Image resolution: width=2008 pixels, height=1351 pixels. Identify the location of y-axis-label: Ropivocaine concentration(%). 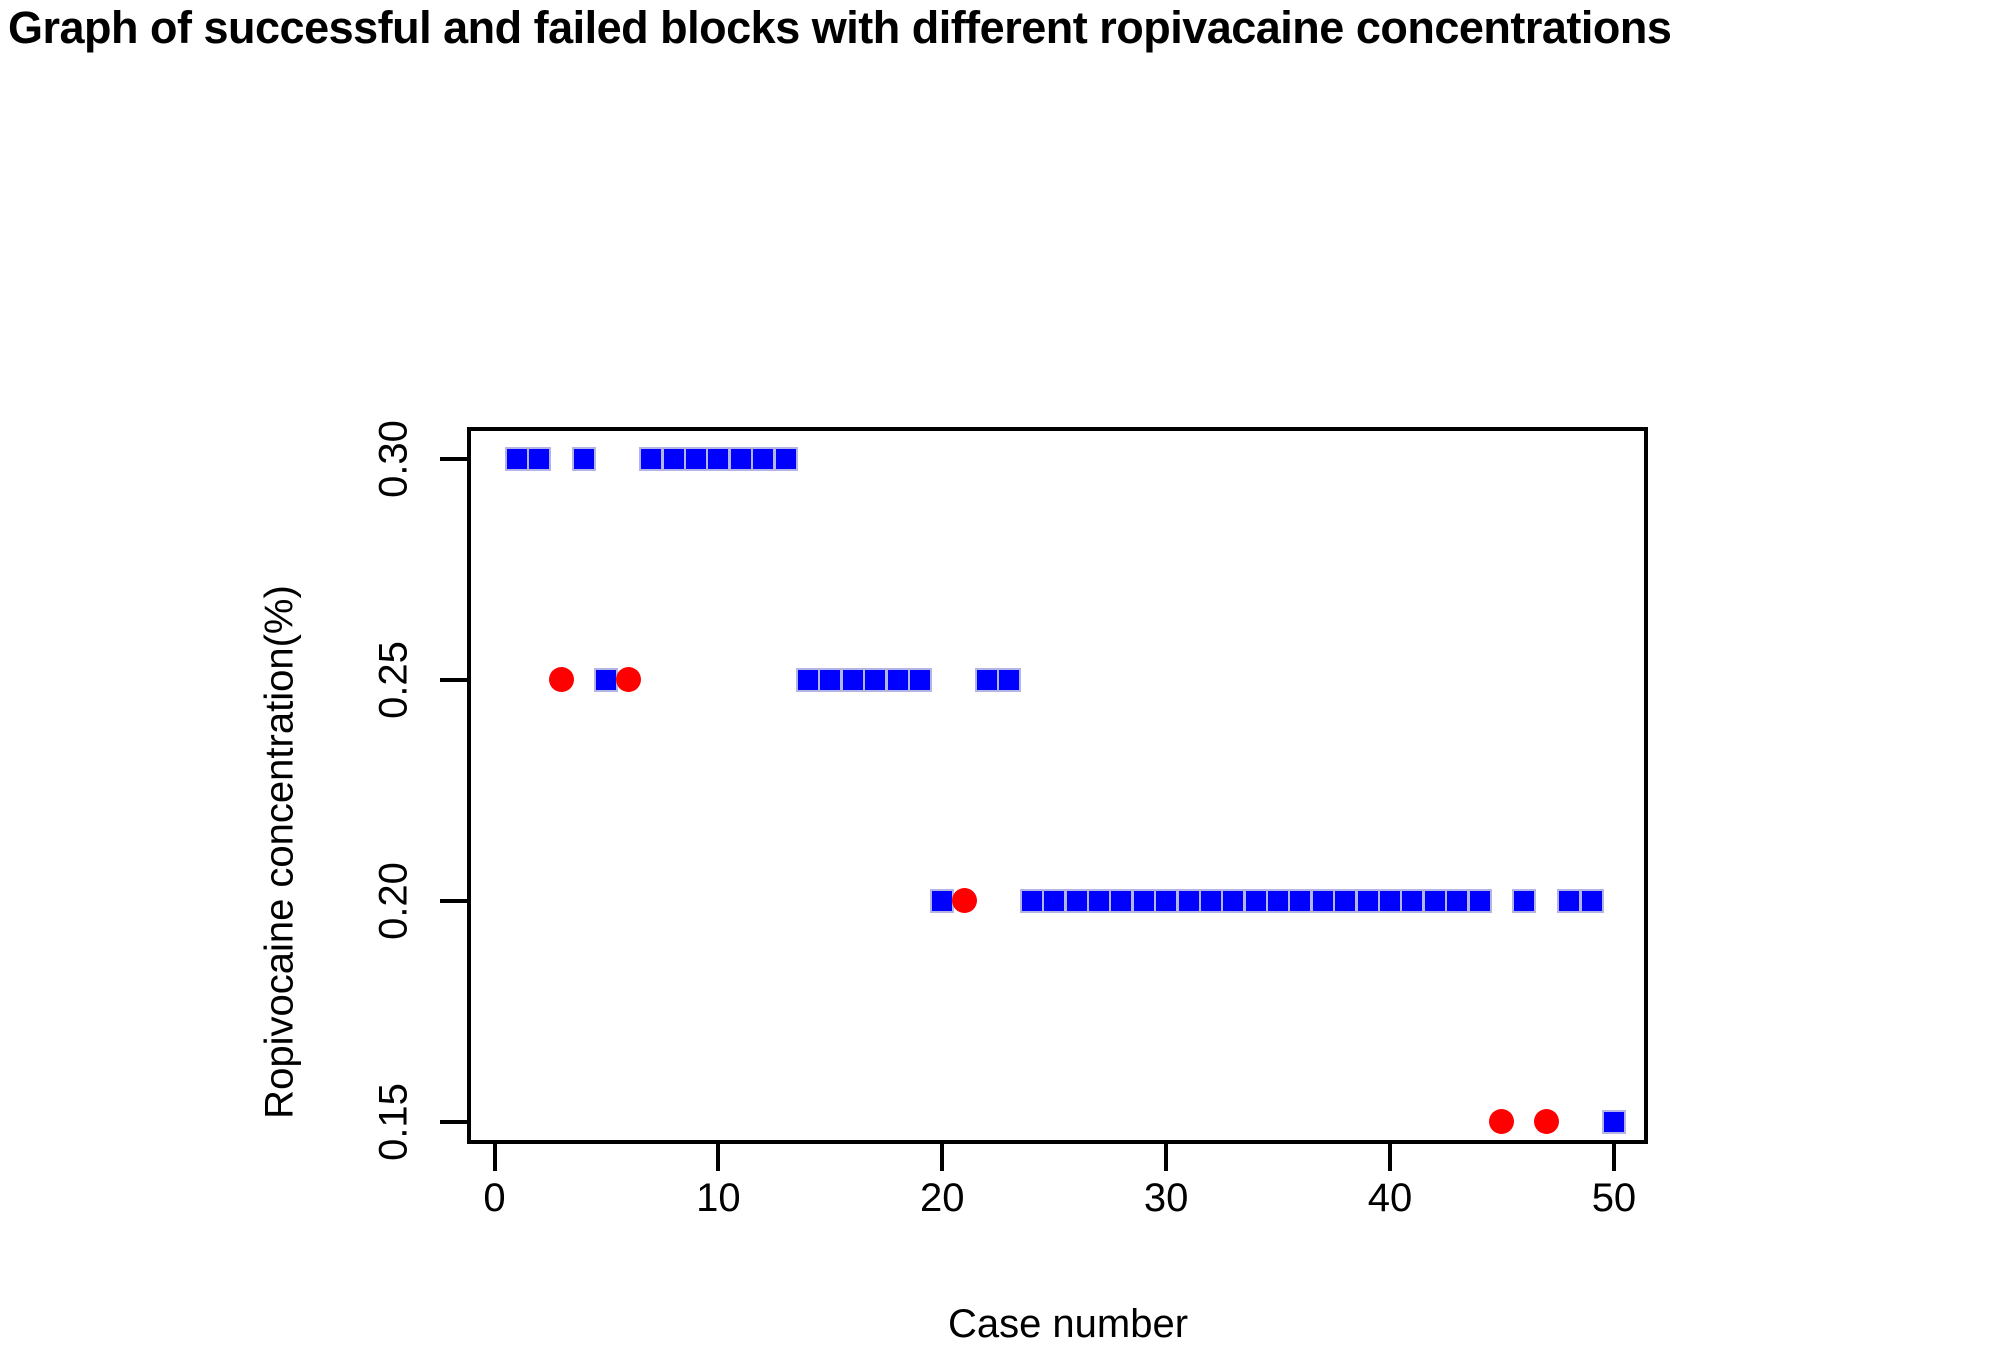
(279, 852).